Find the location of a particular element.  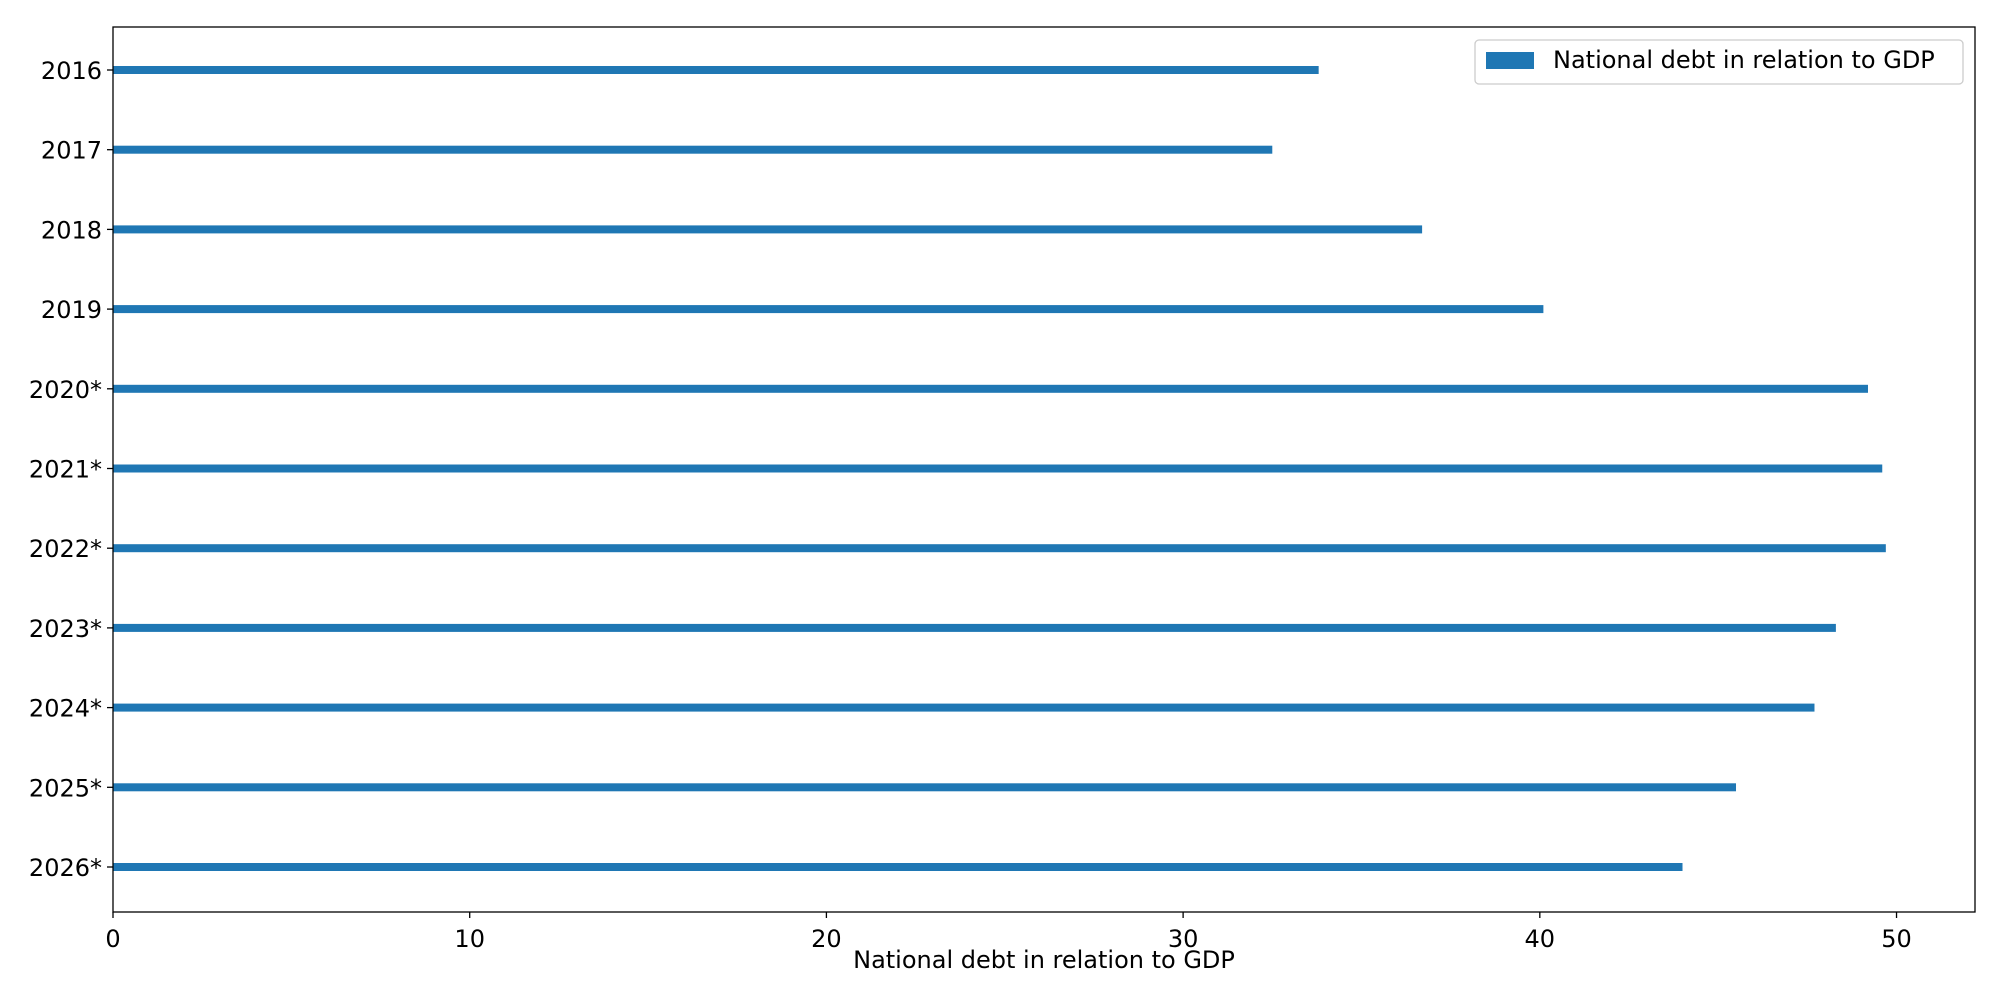

x-tick-label: 50 is located at coordinates (1896, 939).